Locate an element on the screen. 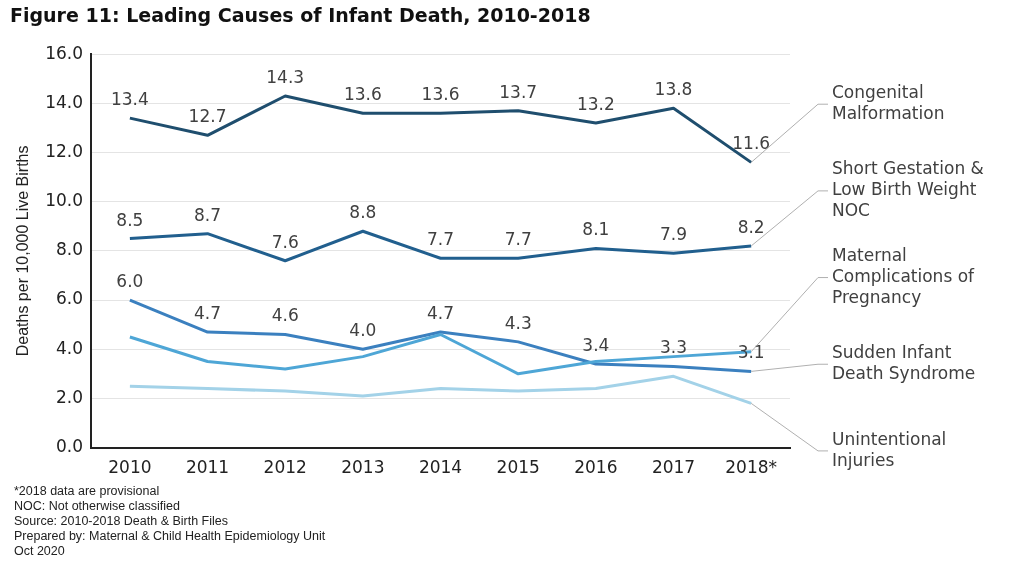 The image size is (1020, 566). text: NOC: Not otherwise classified is located at coordinates (97, 506).